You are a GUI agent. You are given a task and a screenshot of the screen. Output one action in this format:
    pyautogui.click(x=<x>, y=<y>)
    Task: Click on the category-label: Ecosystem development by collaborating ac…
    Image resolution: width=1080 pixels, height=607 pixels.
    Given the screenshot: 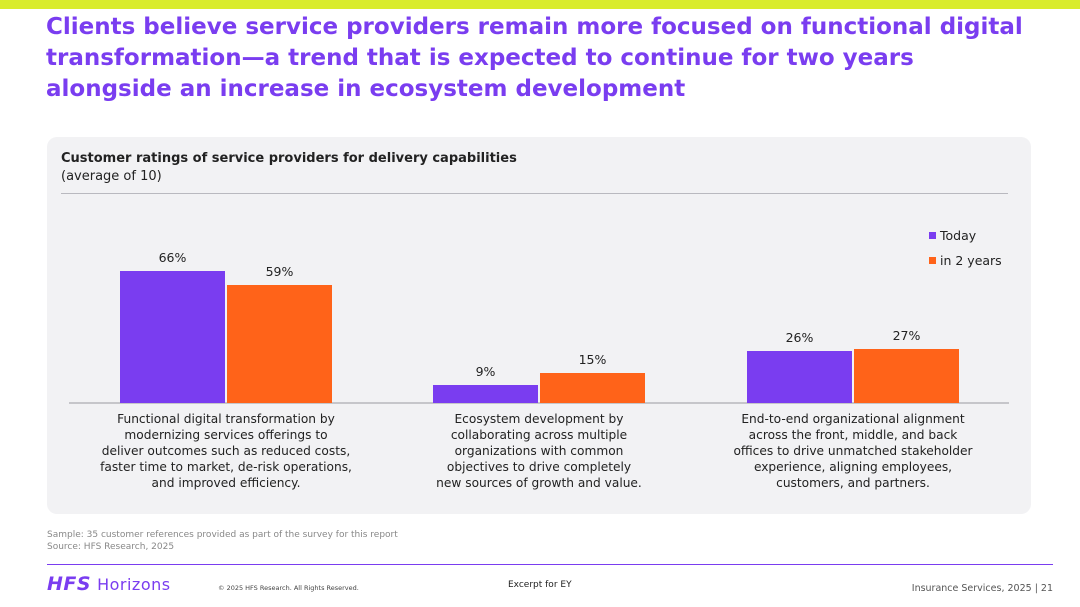 What is the action you would take?
    pyautogui.click(x=539, y=451)
    